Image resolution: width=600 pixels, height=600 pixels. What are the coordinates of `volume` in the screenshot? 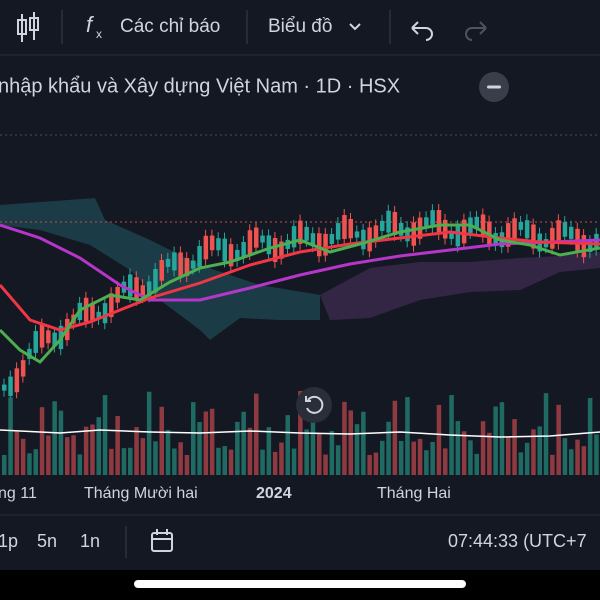 It's located at (300, 432).